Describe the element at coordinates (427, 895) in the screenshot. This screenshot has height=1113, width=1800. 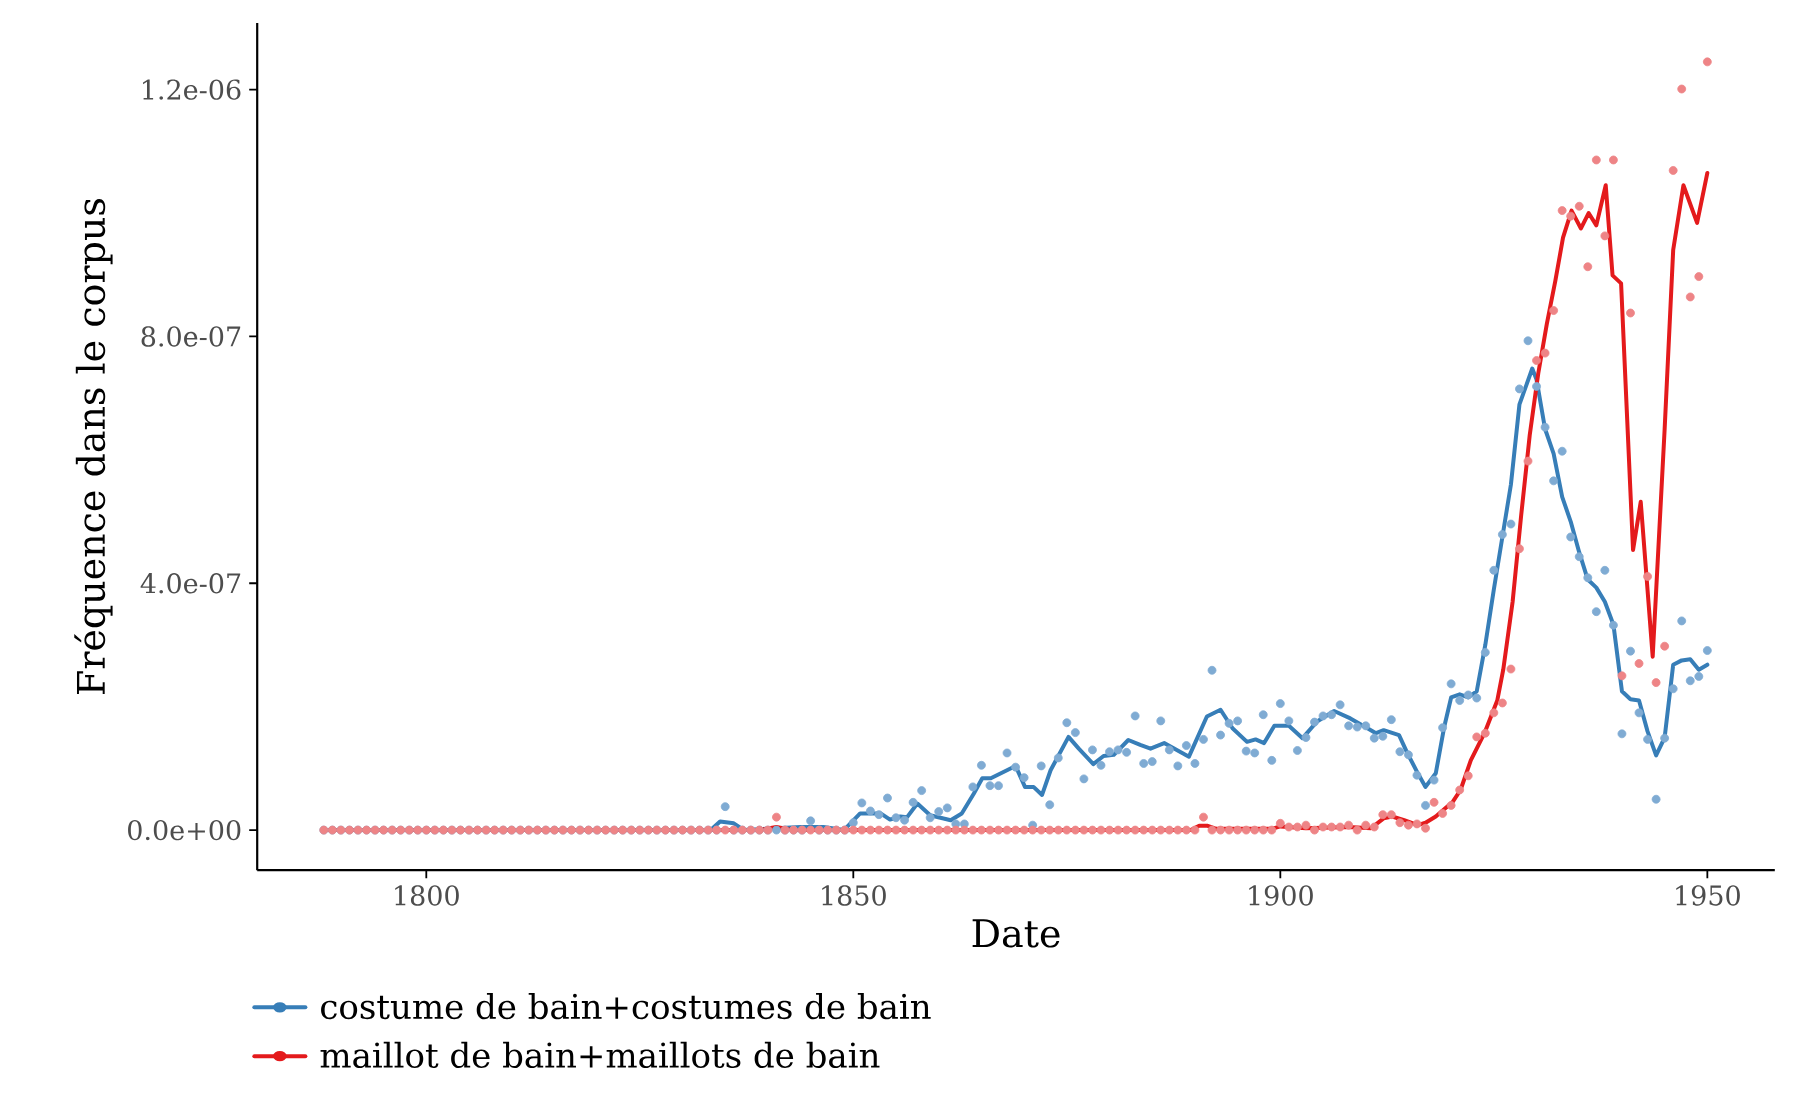
I see `x-tick-label: 1800` at that location.